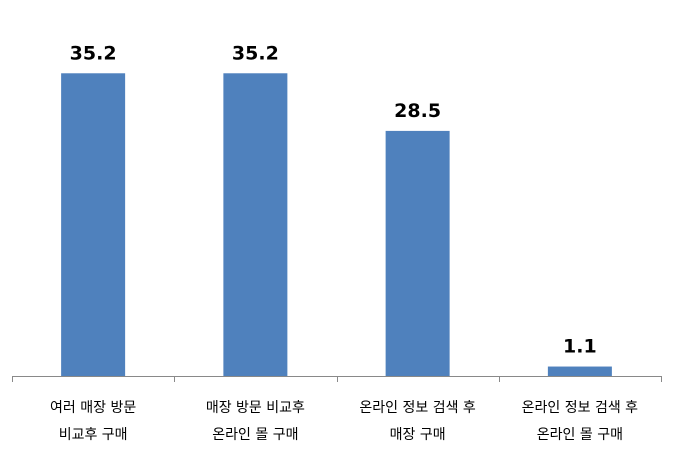 The height and width of the screenshot is (464, 677). What do you see at coordinates (255, 408) in the screenshot?
I see `category-label-line: 매장 방문 비교후` at bounding box center [255, 408].